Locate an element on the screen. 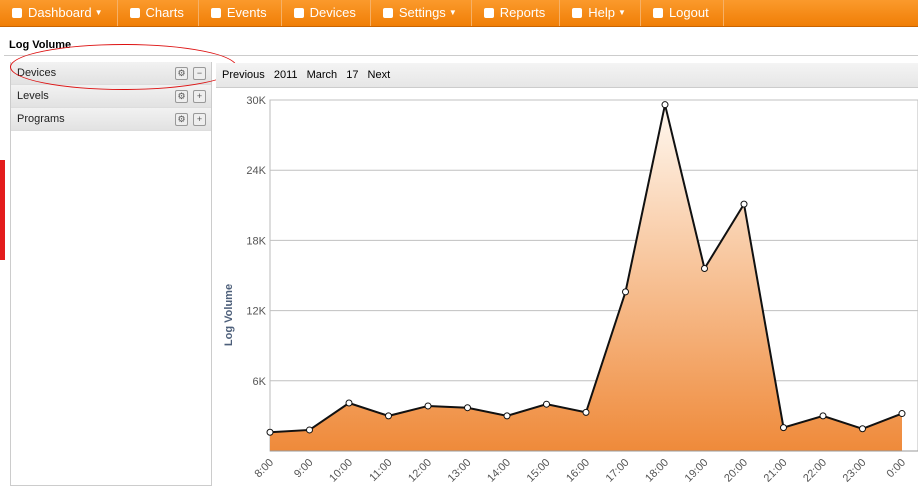  nav-item: Charts is located at coordinates (158, 13).